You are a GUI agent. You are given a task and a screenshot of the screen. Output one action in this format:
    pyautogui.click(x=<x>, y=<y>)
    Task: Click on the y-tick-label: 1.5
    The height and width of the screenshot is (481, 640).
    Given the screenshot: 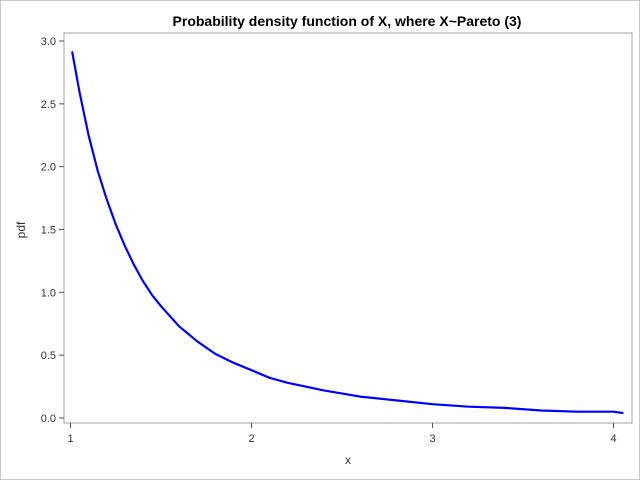 What is the action you would take?
    pyautogui.click(x=48, y=231)
    